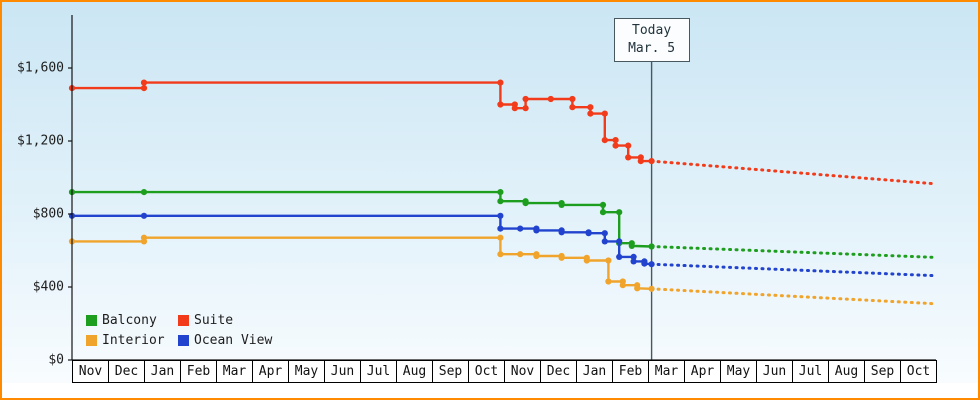 Image resolution: width=980 pixels, height=400 pixels. What do you see at coordinates (794, 296) in the screenshot?
I see `series-projection-interior` at bounding box center [794, 296].